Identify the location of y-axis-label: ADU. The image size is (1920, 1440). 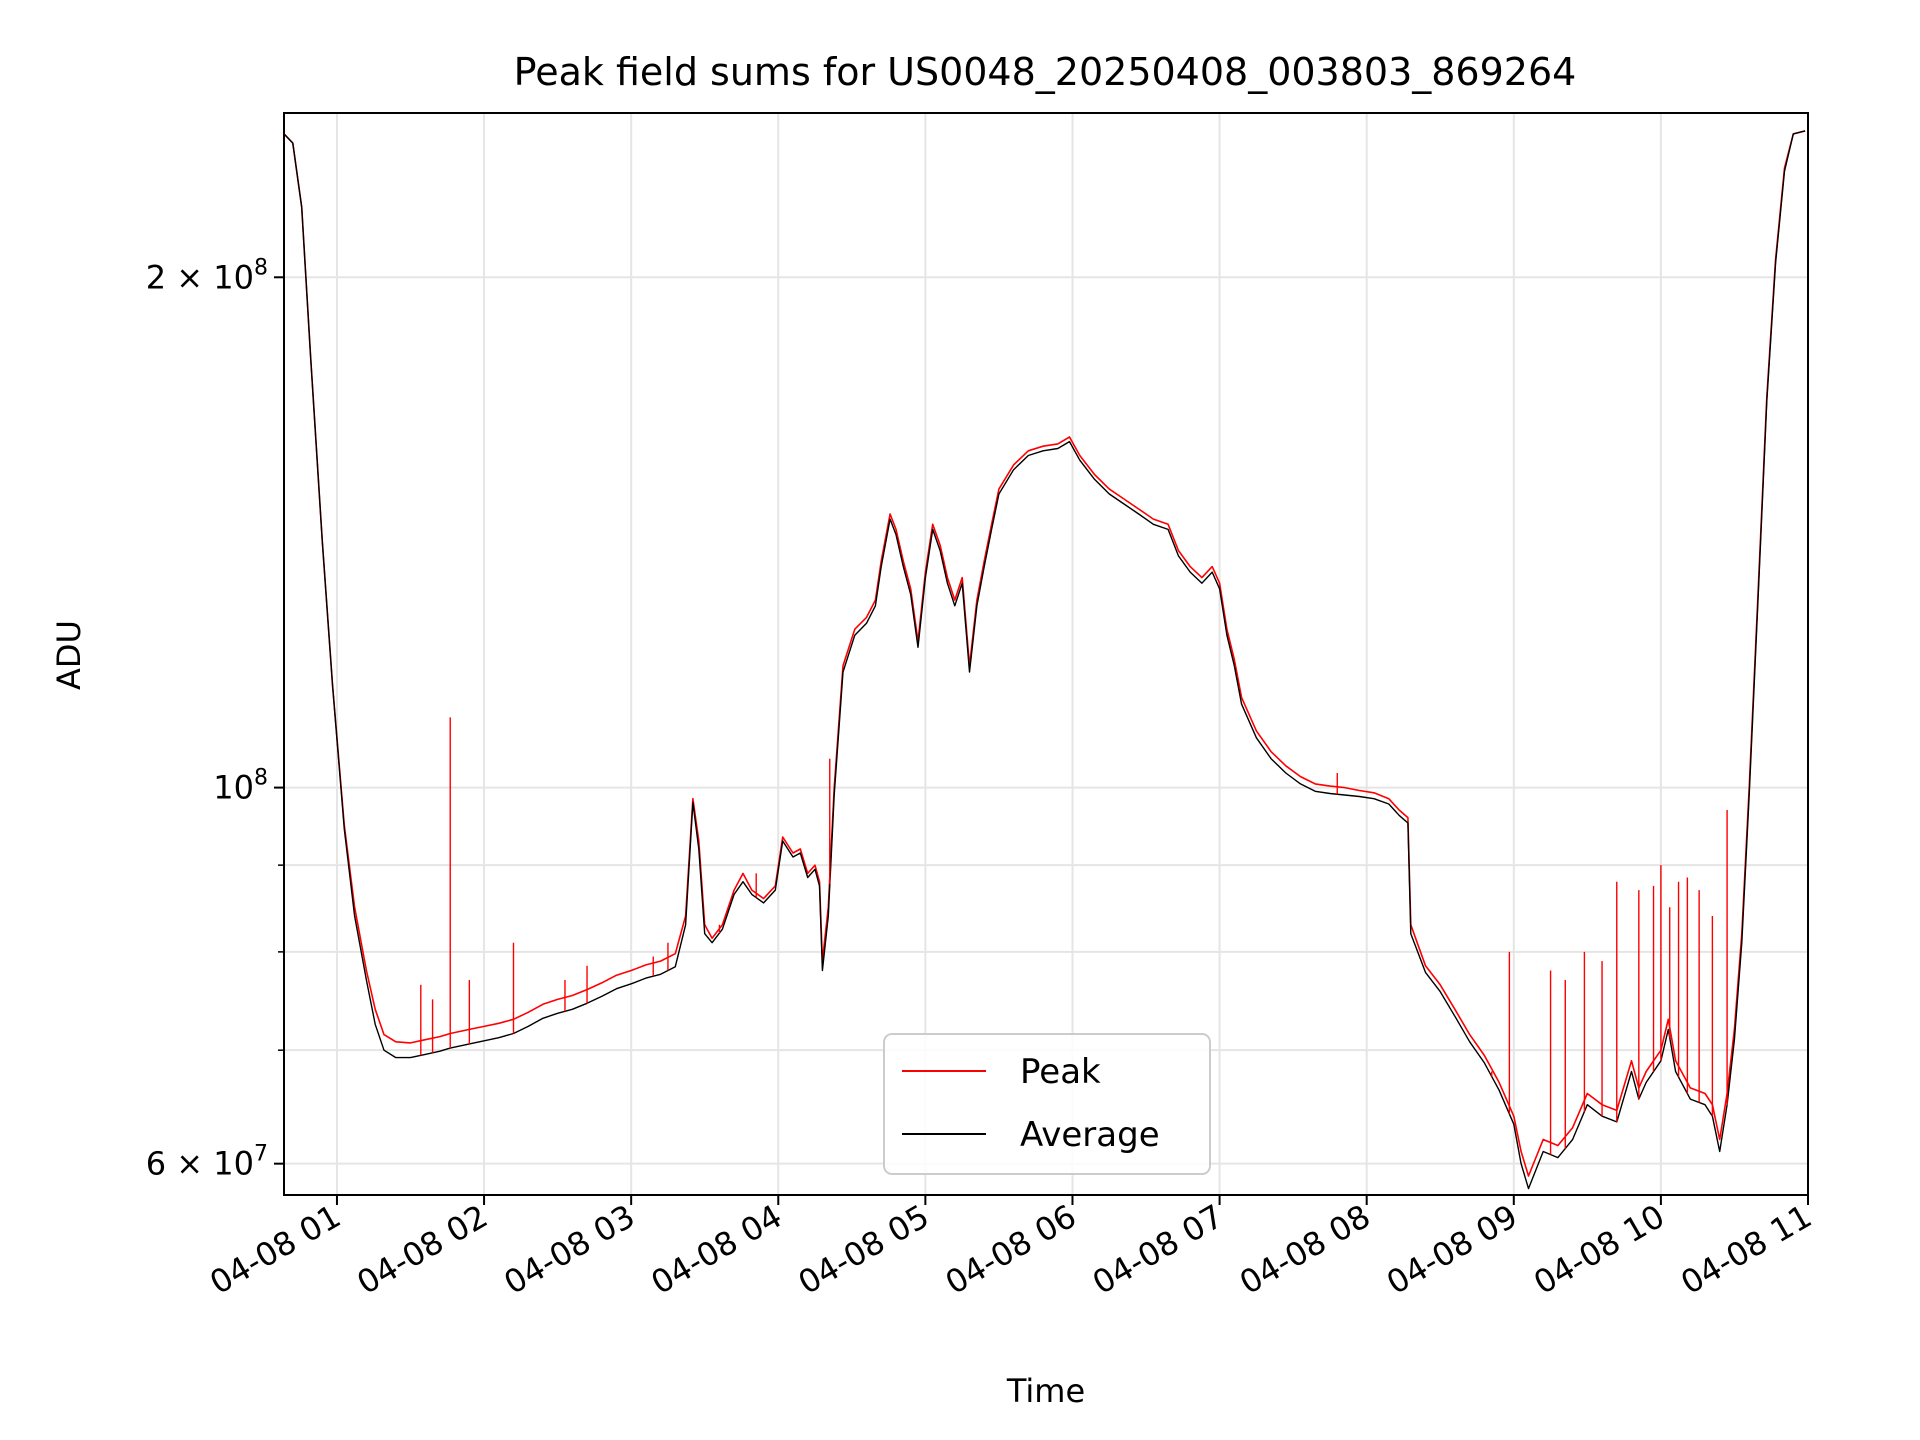
(69, 655).